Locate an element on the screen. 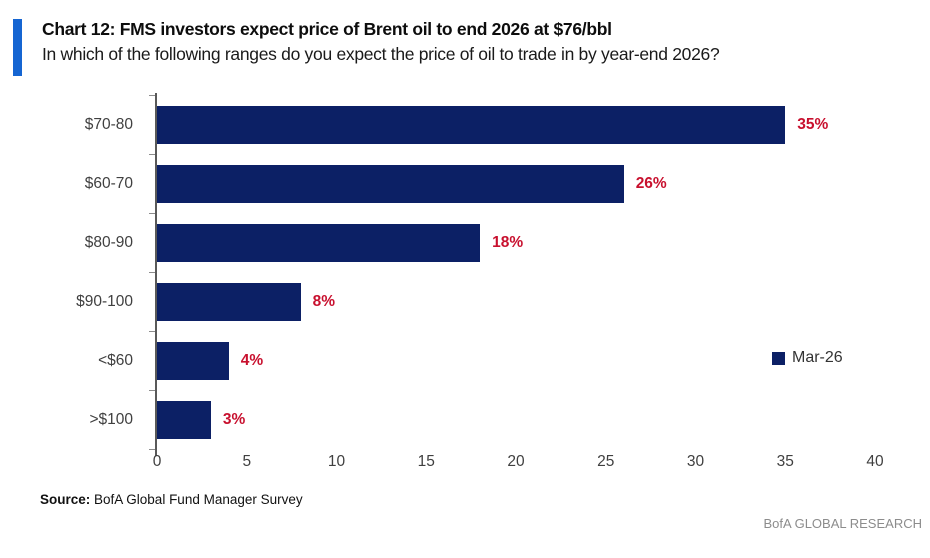 The height and width of the screenshot is (558, 930). source-line: Source: BofA Global Fund Manager Survey is located at coordinates (171, 499).